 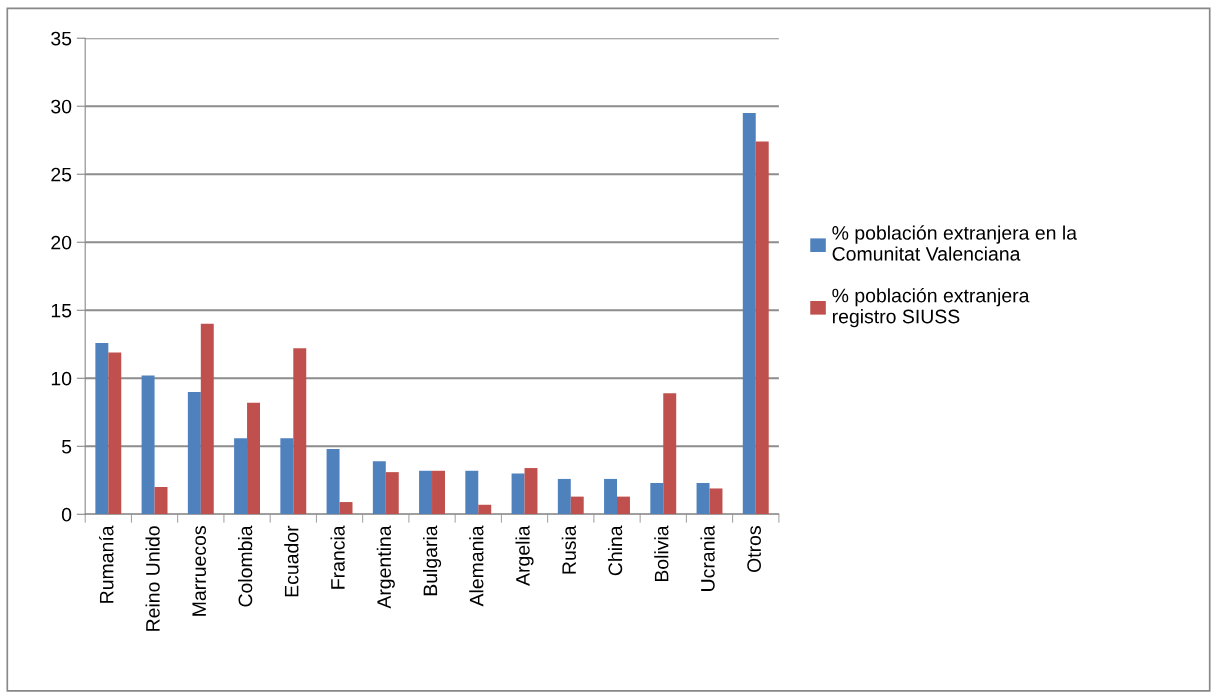 I want to click on x-tick-label: Marruecos, so click(x=199, y=571).